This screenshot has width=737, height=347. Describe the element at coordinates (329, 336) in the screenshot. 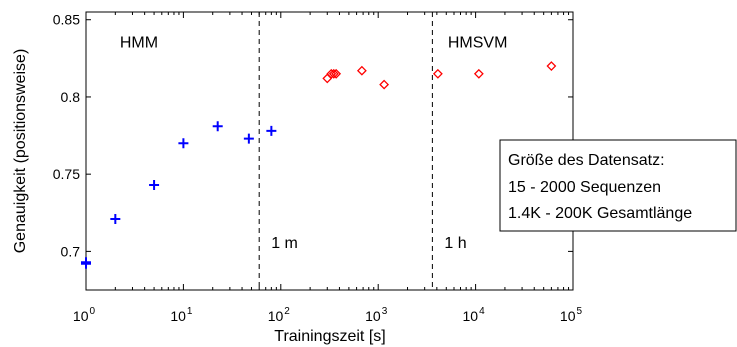

I see `x-axis-label: Trainingszeit [s]` at that location.